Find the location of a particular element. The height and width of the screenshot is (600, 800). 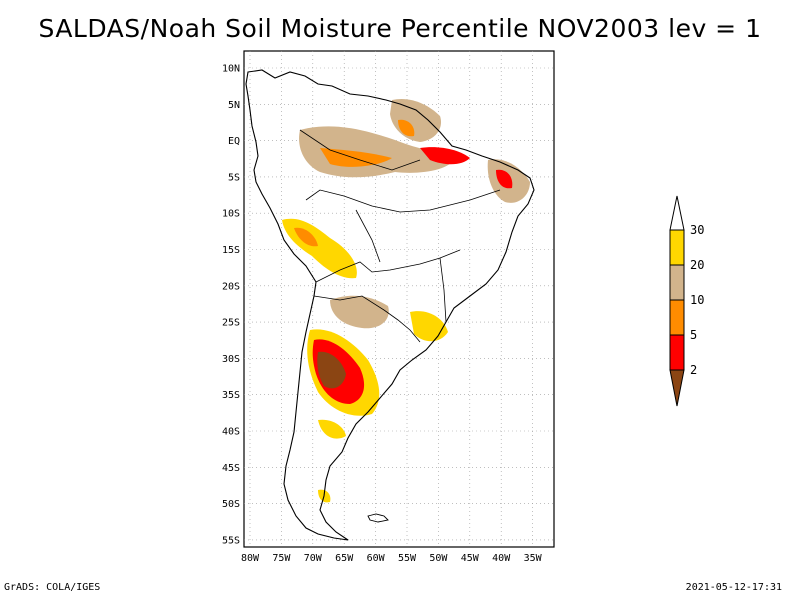

colorbar-label-20: 20 is located at coordinates (697, 265).